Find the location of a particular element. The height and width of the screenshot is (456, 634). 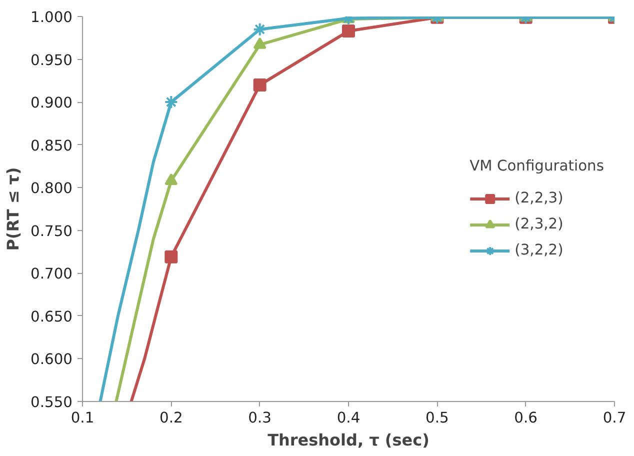

x-tick-label: 0.2 is located at coordinates (171, 418).